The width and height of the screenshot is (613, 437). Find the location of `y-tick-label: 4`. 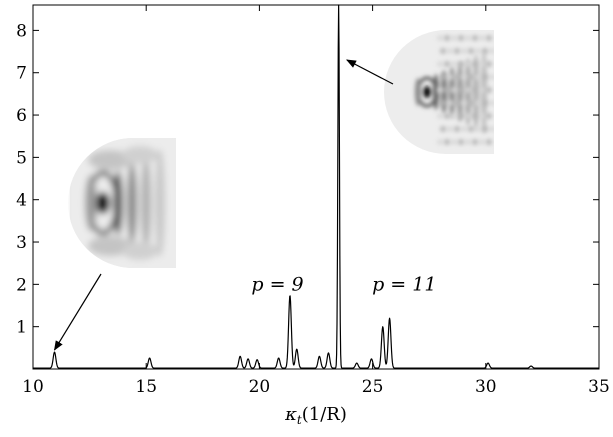

y-tick-label: 4 is located at coordinates (21, 201).